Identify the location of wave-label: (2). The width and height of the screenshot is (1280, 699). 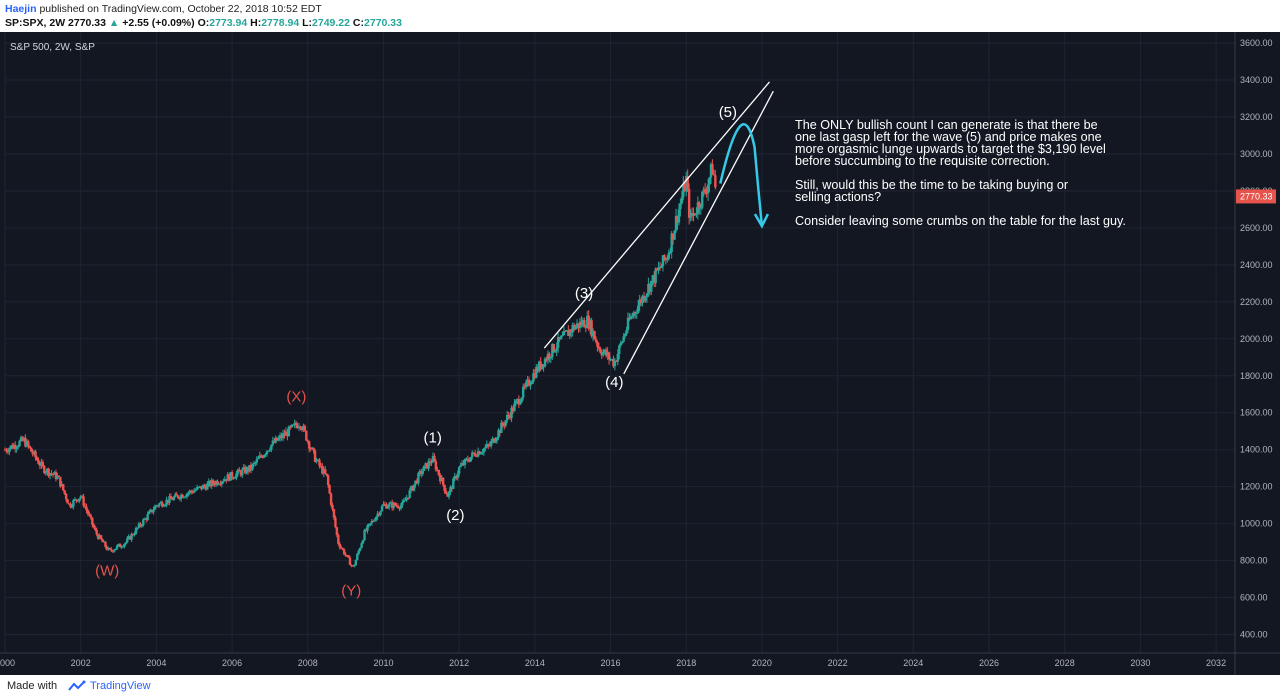
(455, 515).